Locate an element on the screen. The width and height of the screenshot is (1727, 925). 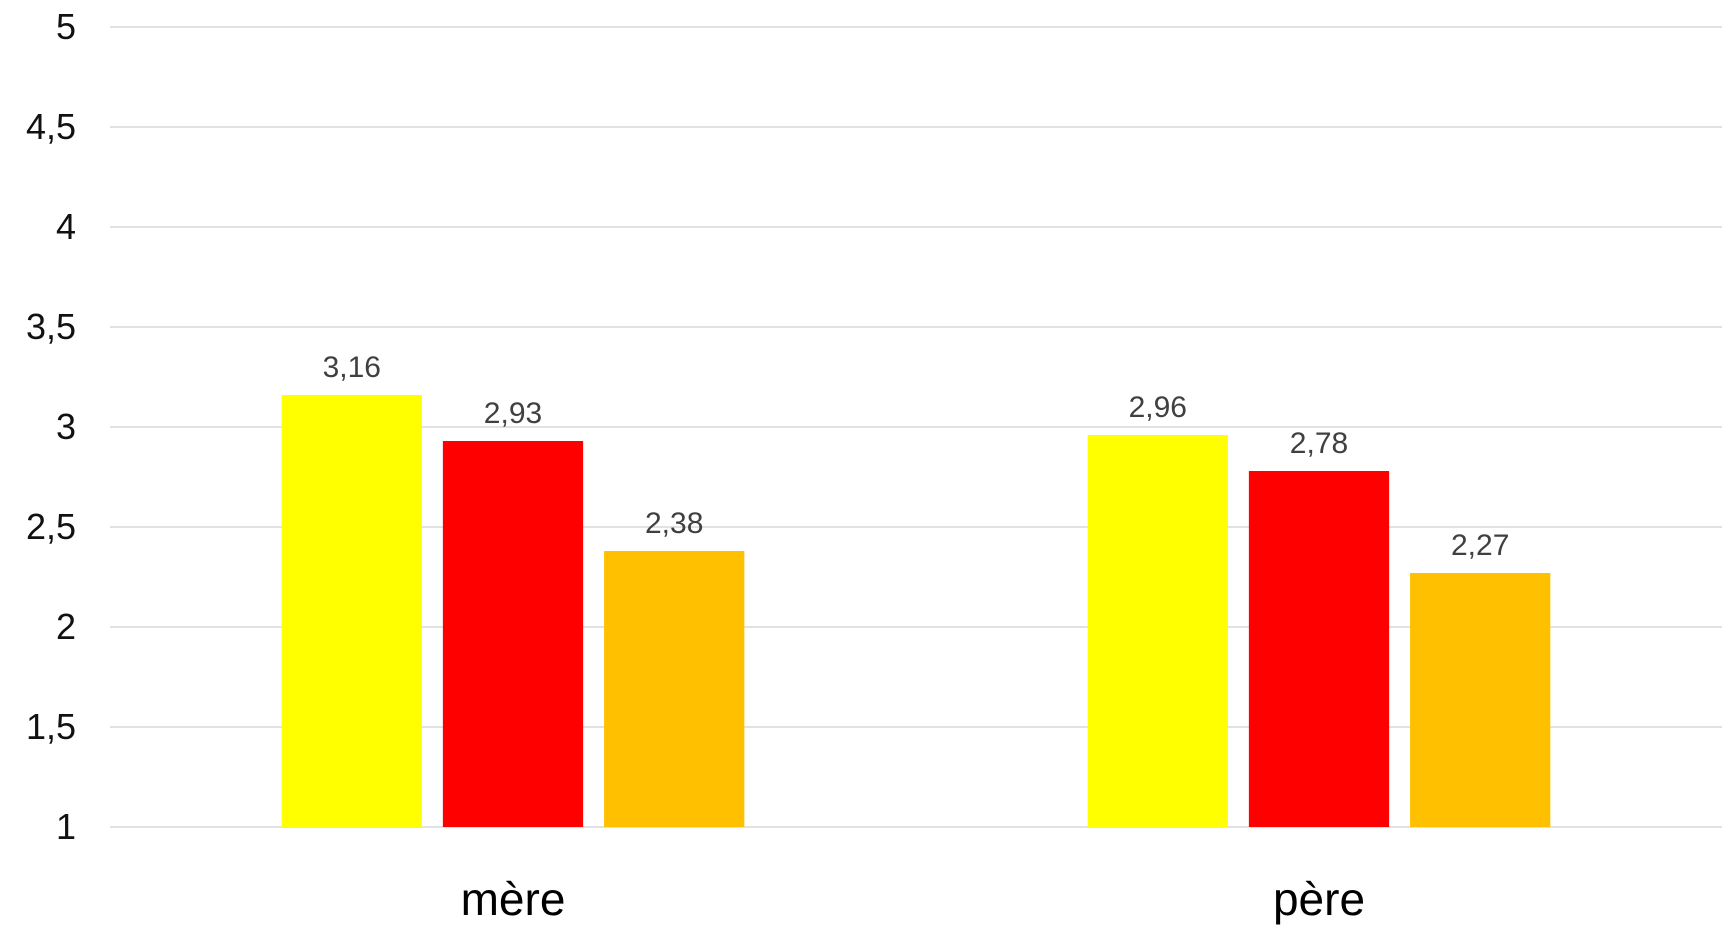
y-tick-label: 2 is located at coordinates (66, 626).